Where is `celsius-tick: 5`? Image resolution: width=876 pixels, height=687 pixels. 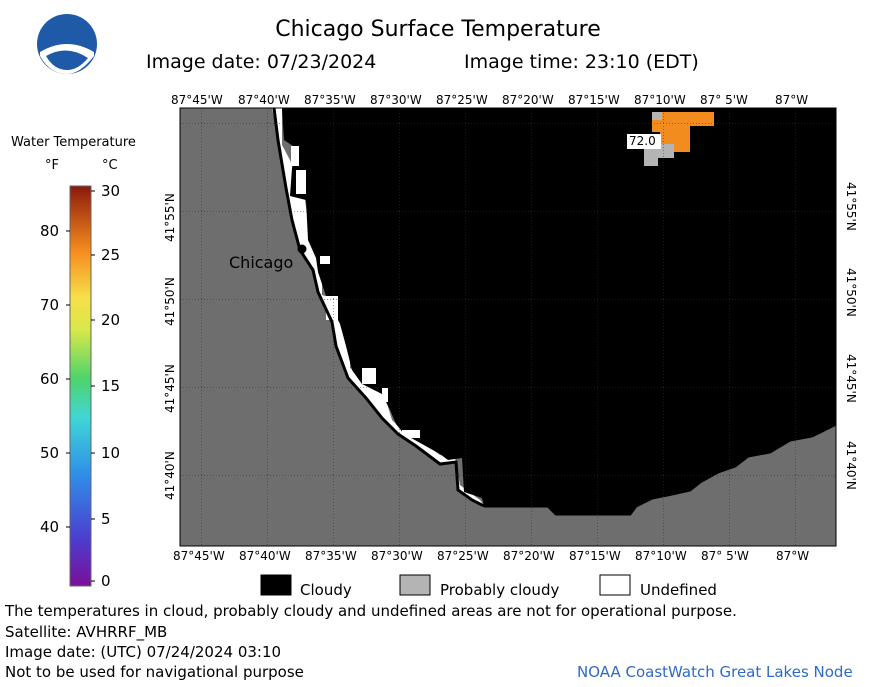 celsius-tick: 5 is located at coordinates (106, 519).